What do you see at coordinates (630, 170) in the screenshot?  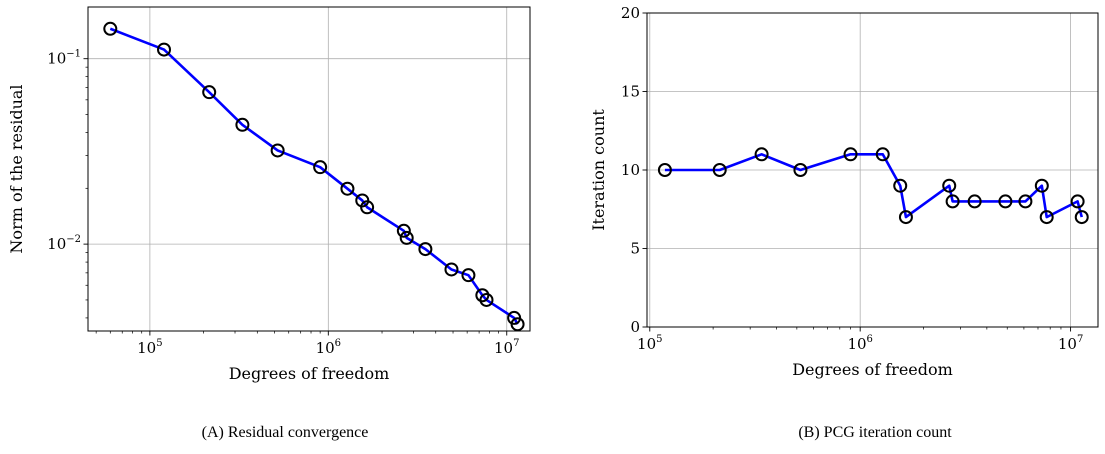 I see `iterations-y-tick-label: 10` at bounding box center [630, 170].